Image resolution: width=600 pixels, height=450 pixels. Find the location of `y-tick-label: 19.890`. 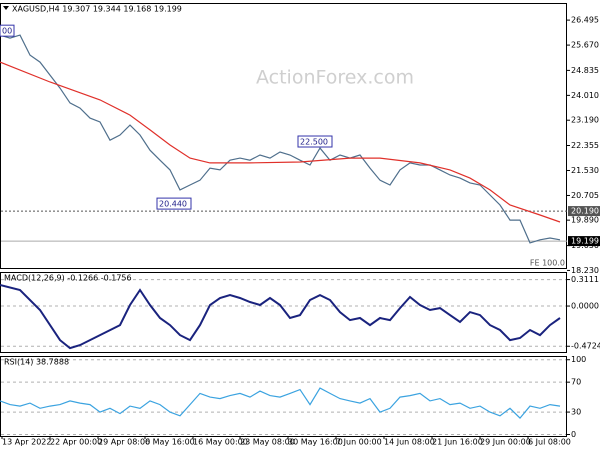

y-tick-label: 19.890 is located at coordinates (585, 220).